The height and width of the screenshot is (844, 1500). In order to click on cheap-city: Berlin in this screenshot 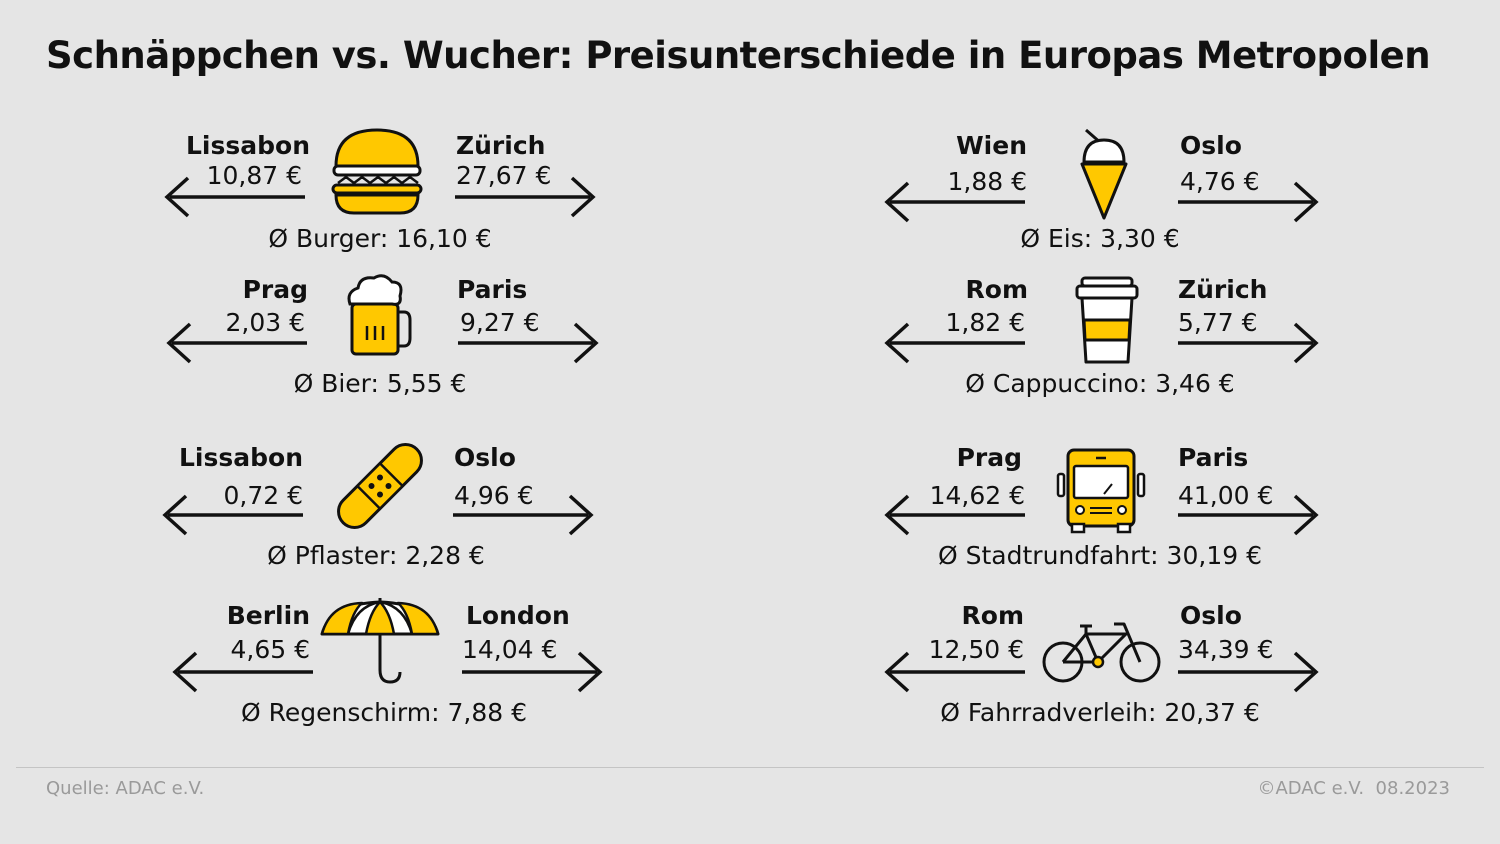, I will do `click(268, 615)`.